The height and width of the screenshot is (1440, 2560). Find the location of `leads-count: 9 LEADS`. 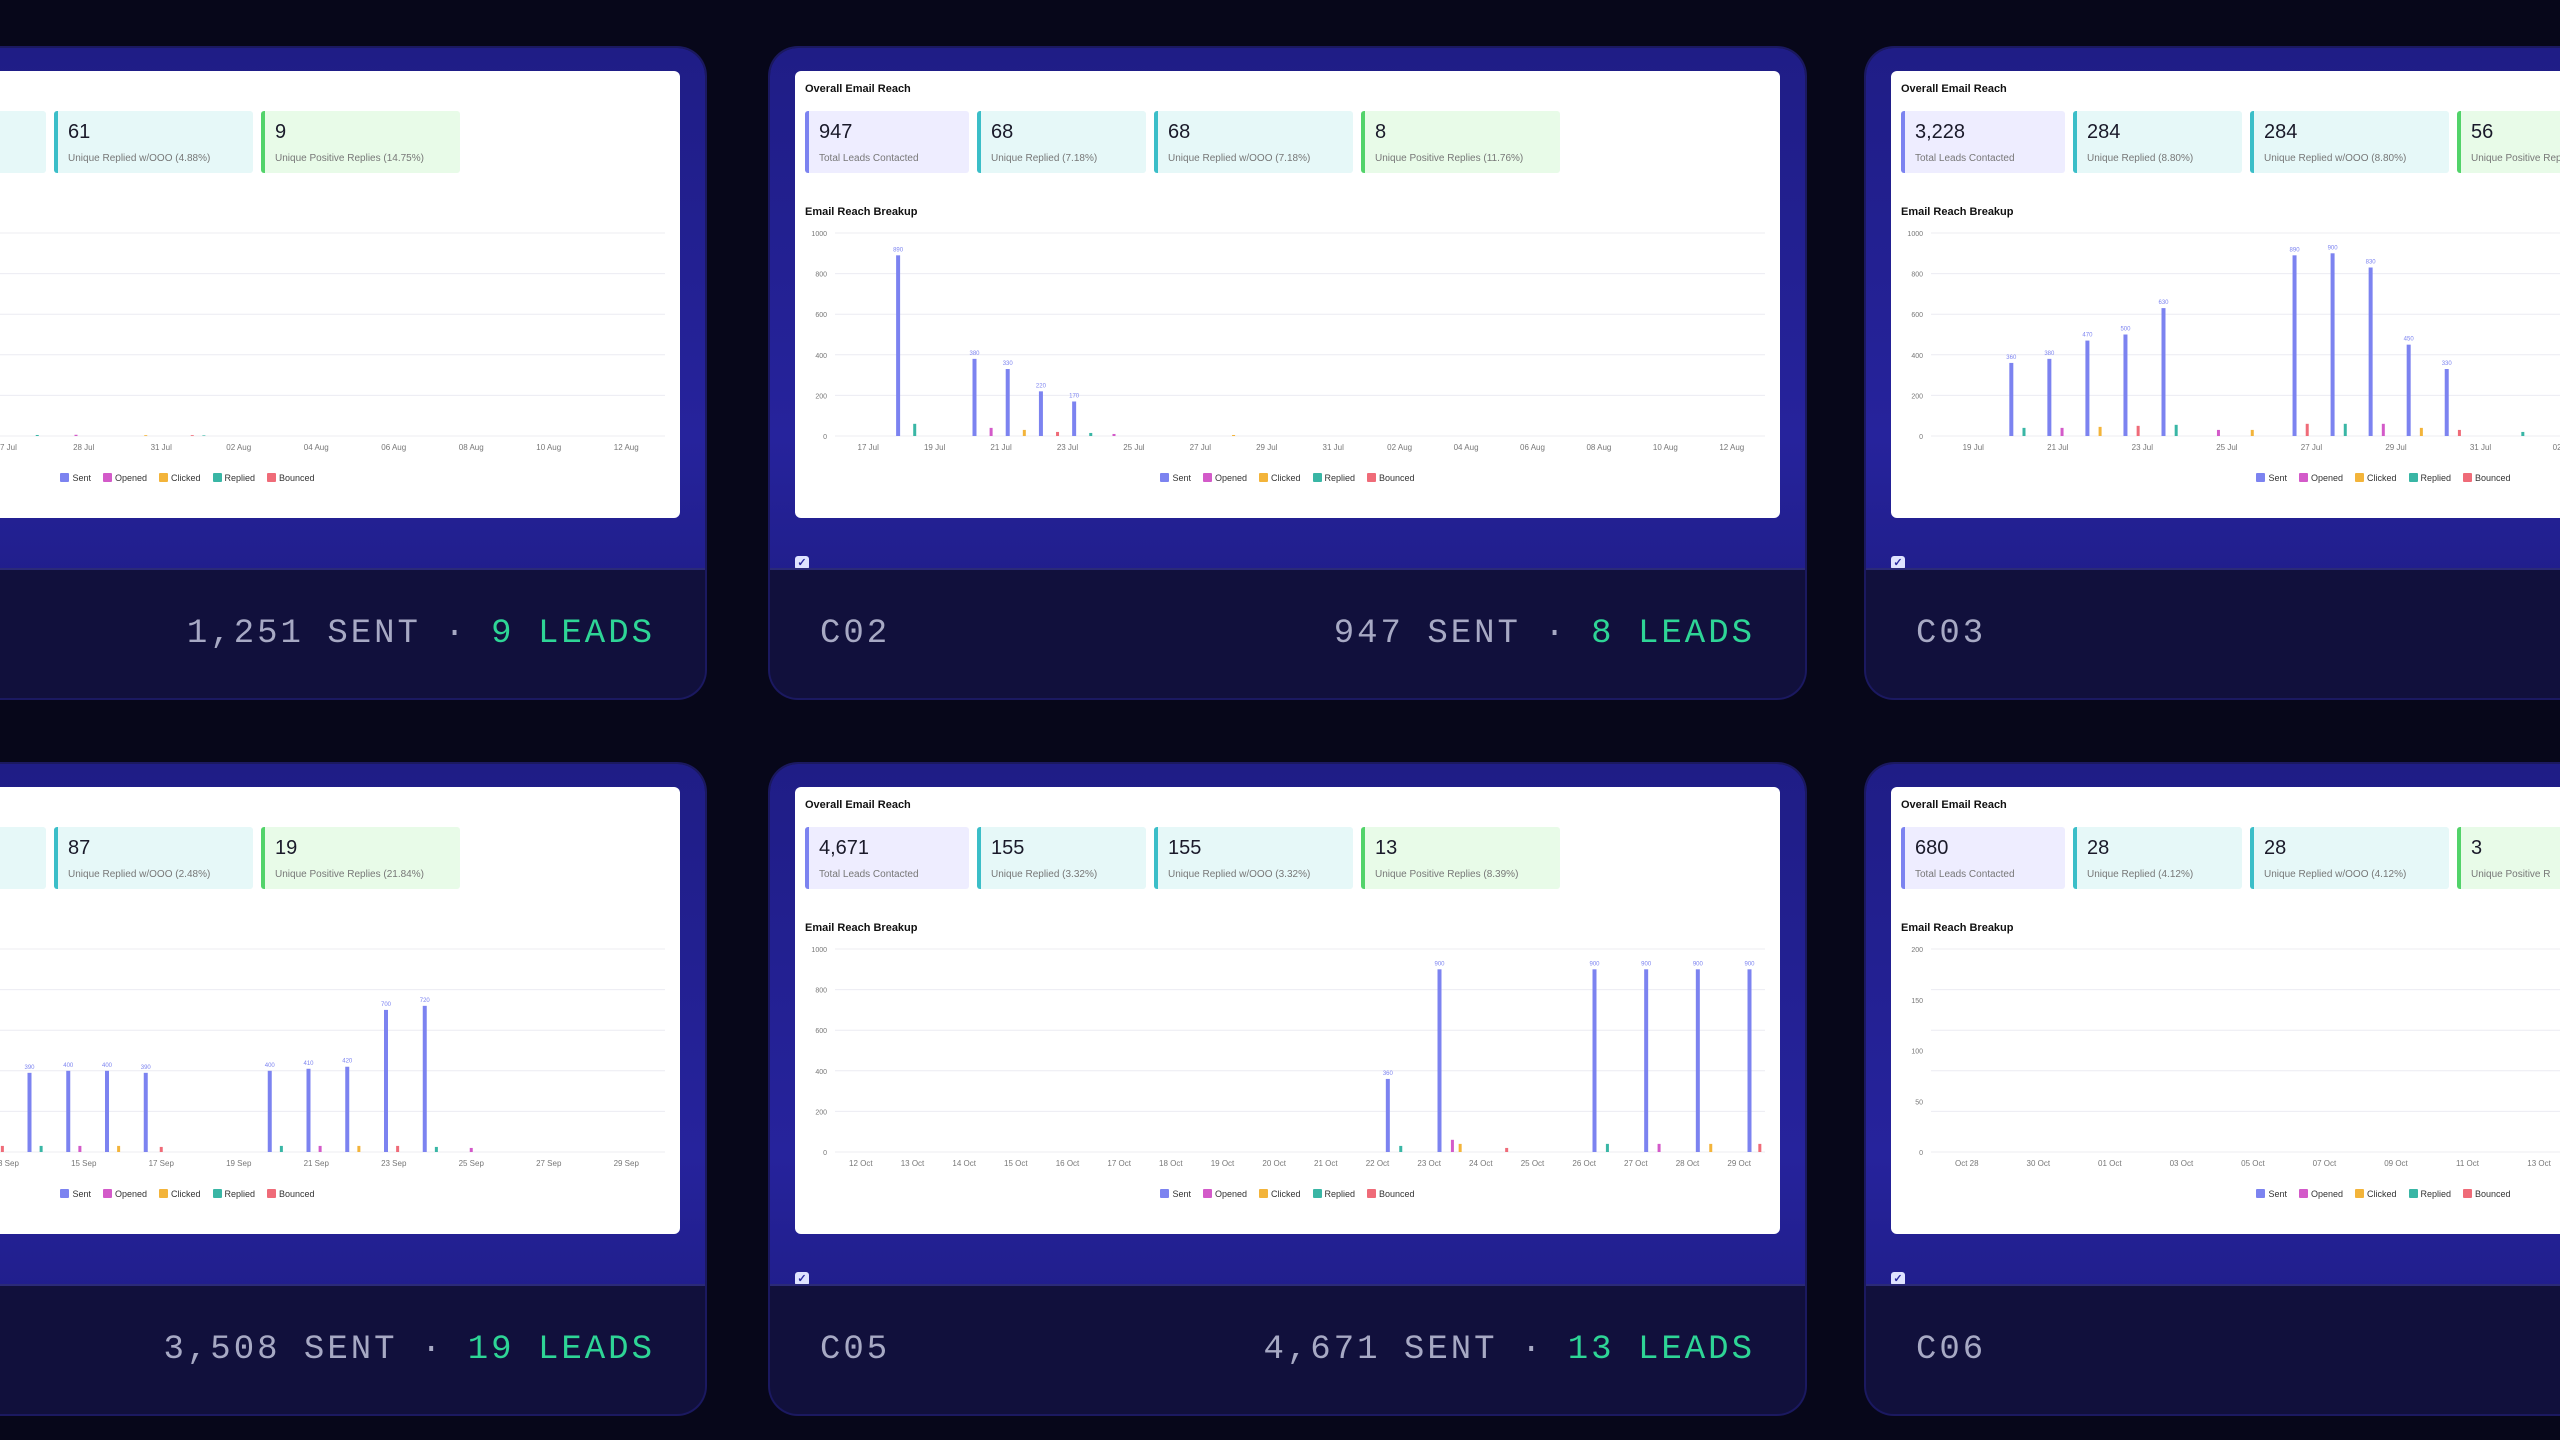

leads-count: 9 LEADS is located at coordinates (573, 634).